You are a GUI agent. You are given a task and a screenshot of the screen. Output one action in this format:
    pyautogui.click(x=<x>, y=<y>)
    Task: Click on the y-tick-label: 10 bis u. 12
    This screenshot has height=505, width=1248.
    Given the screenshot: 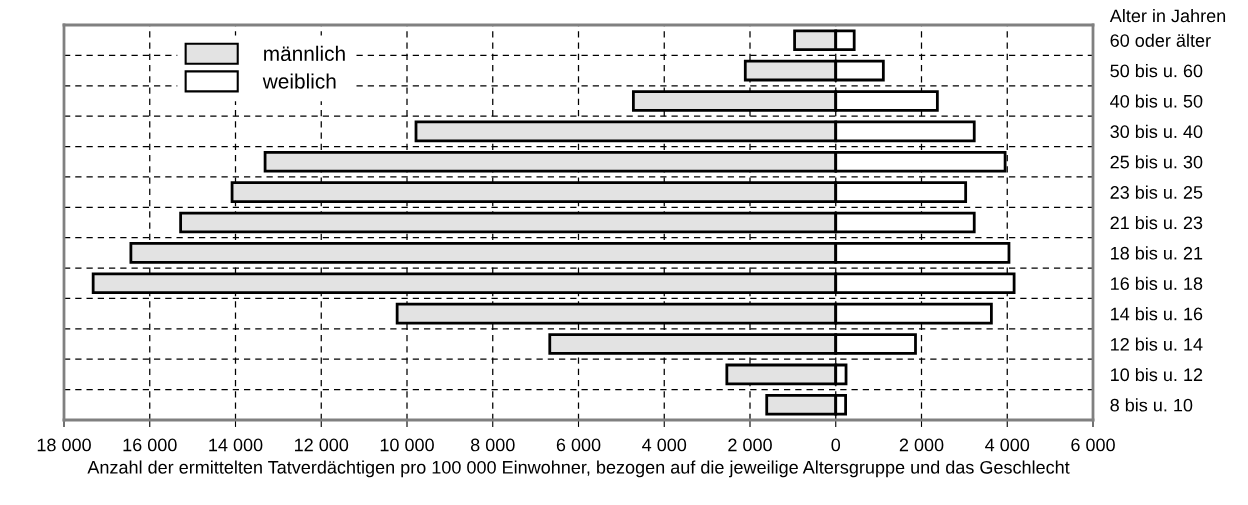 What is the action you would take?
    pyautogui.click(x=1157, y=374)
    